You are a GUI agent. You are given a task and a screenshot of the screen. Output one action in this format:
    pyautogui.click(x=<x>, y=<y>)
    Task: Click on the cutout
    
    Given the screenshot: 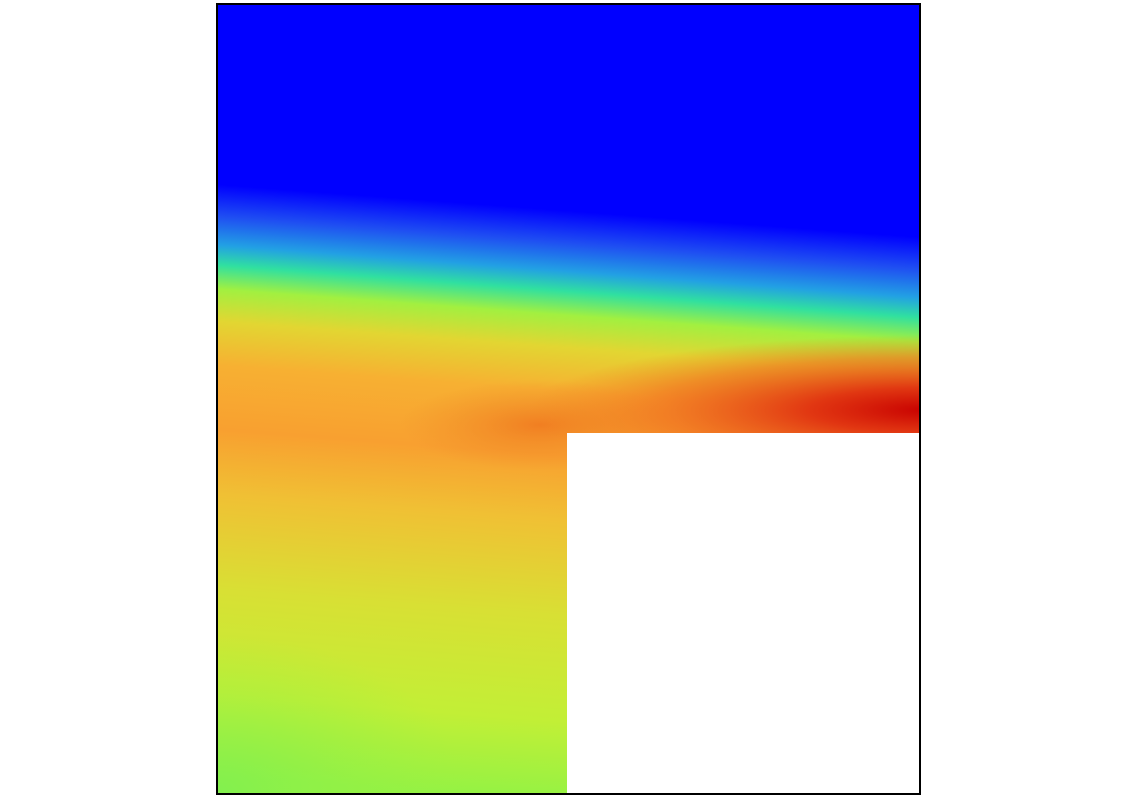 What is the action you would take?
    pyautogui.click(x=743, y=613)
    